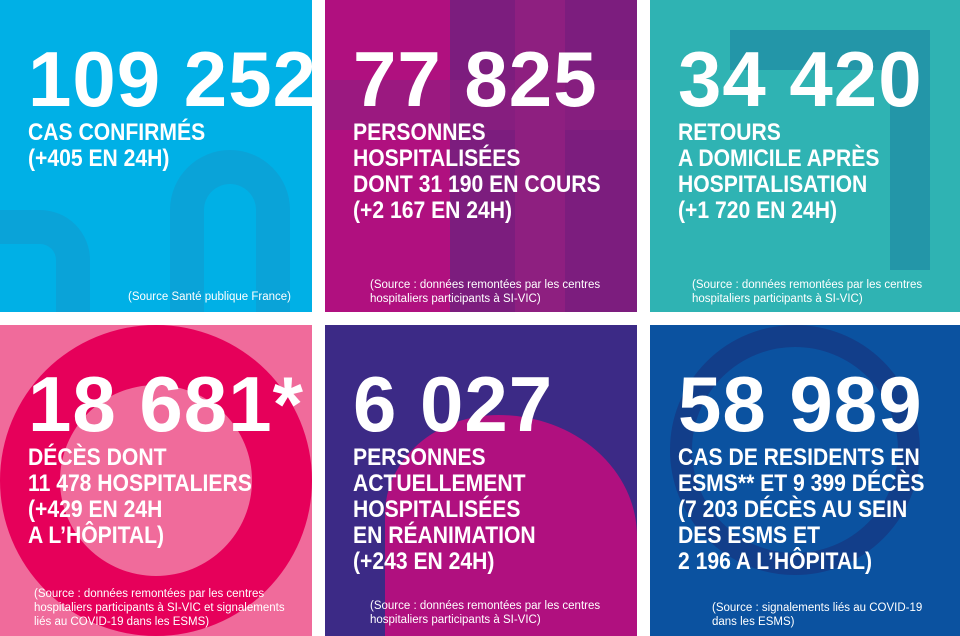  I want to click on decorative-plus-vertical, so click(540, 156).